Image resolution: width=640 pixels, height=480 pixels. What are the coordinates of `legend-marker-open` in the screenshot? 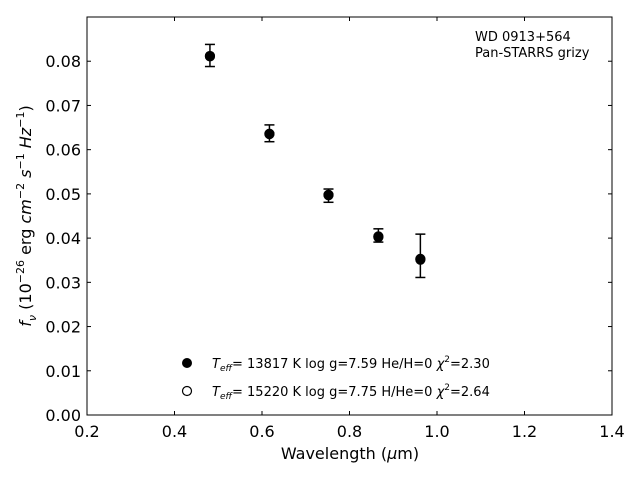 It's located at (187, 391).